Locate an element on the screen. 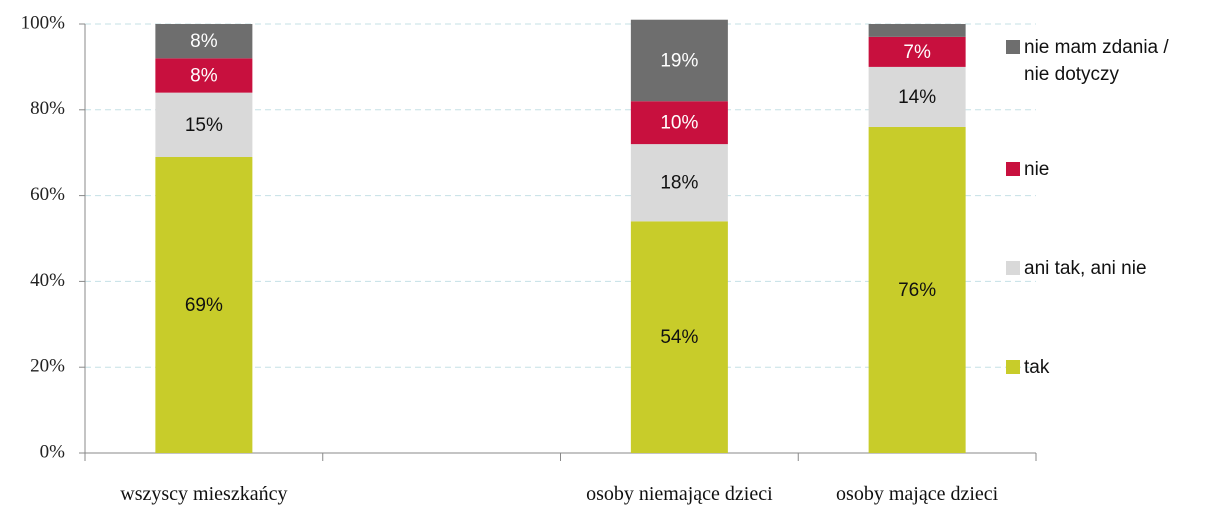 This screenshot has height=527, width=1219. legend-item: tak is located at coordinates (1106, 367).